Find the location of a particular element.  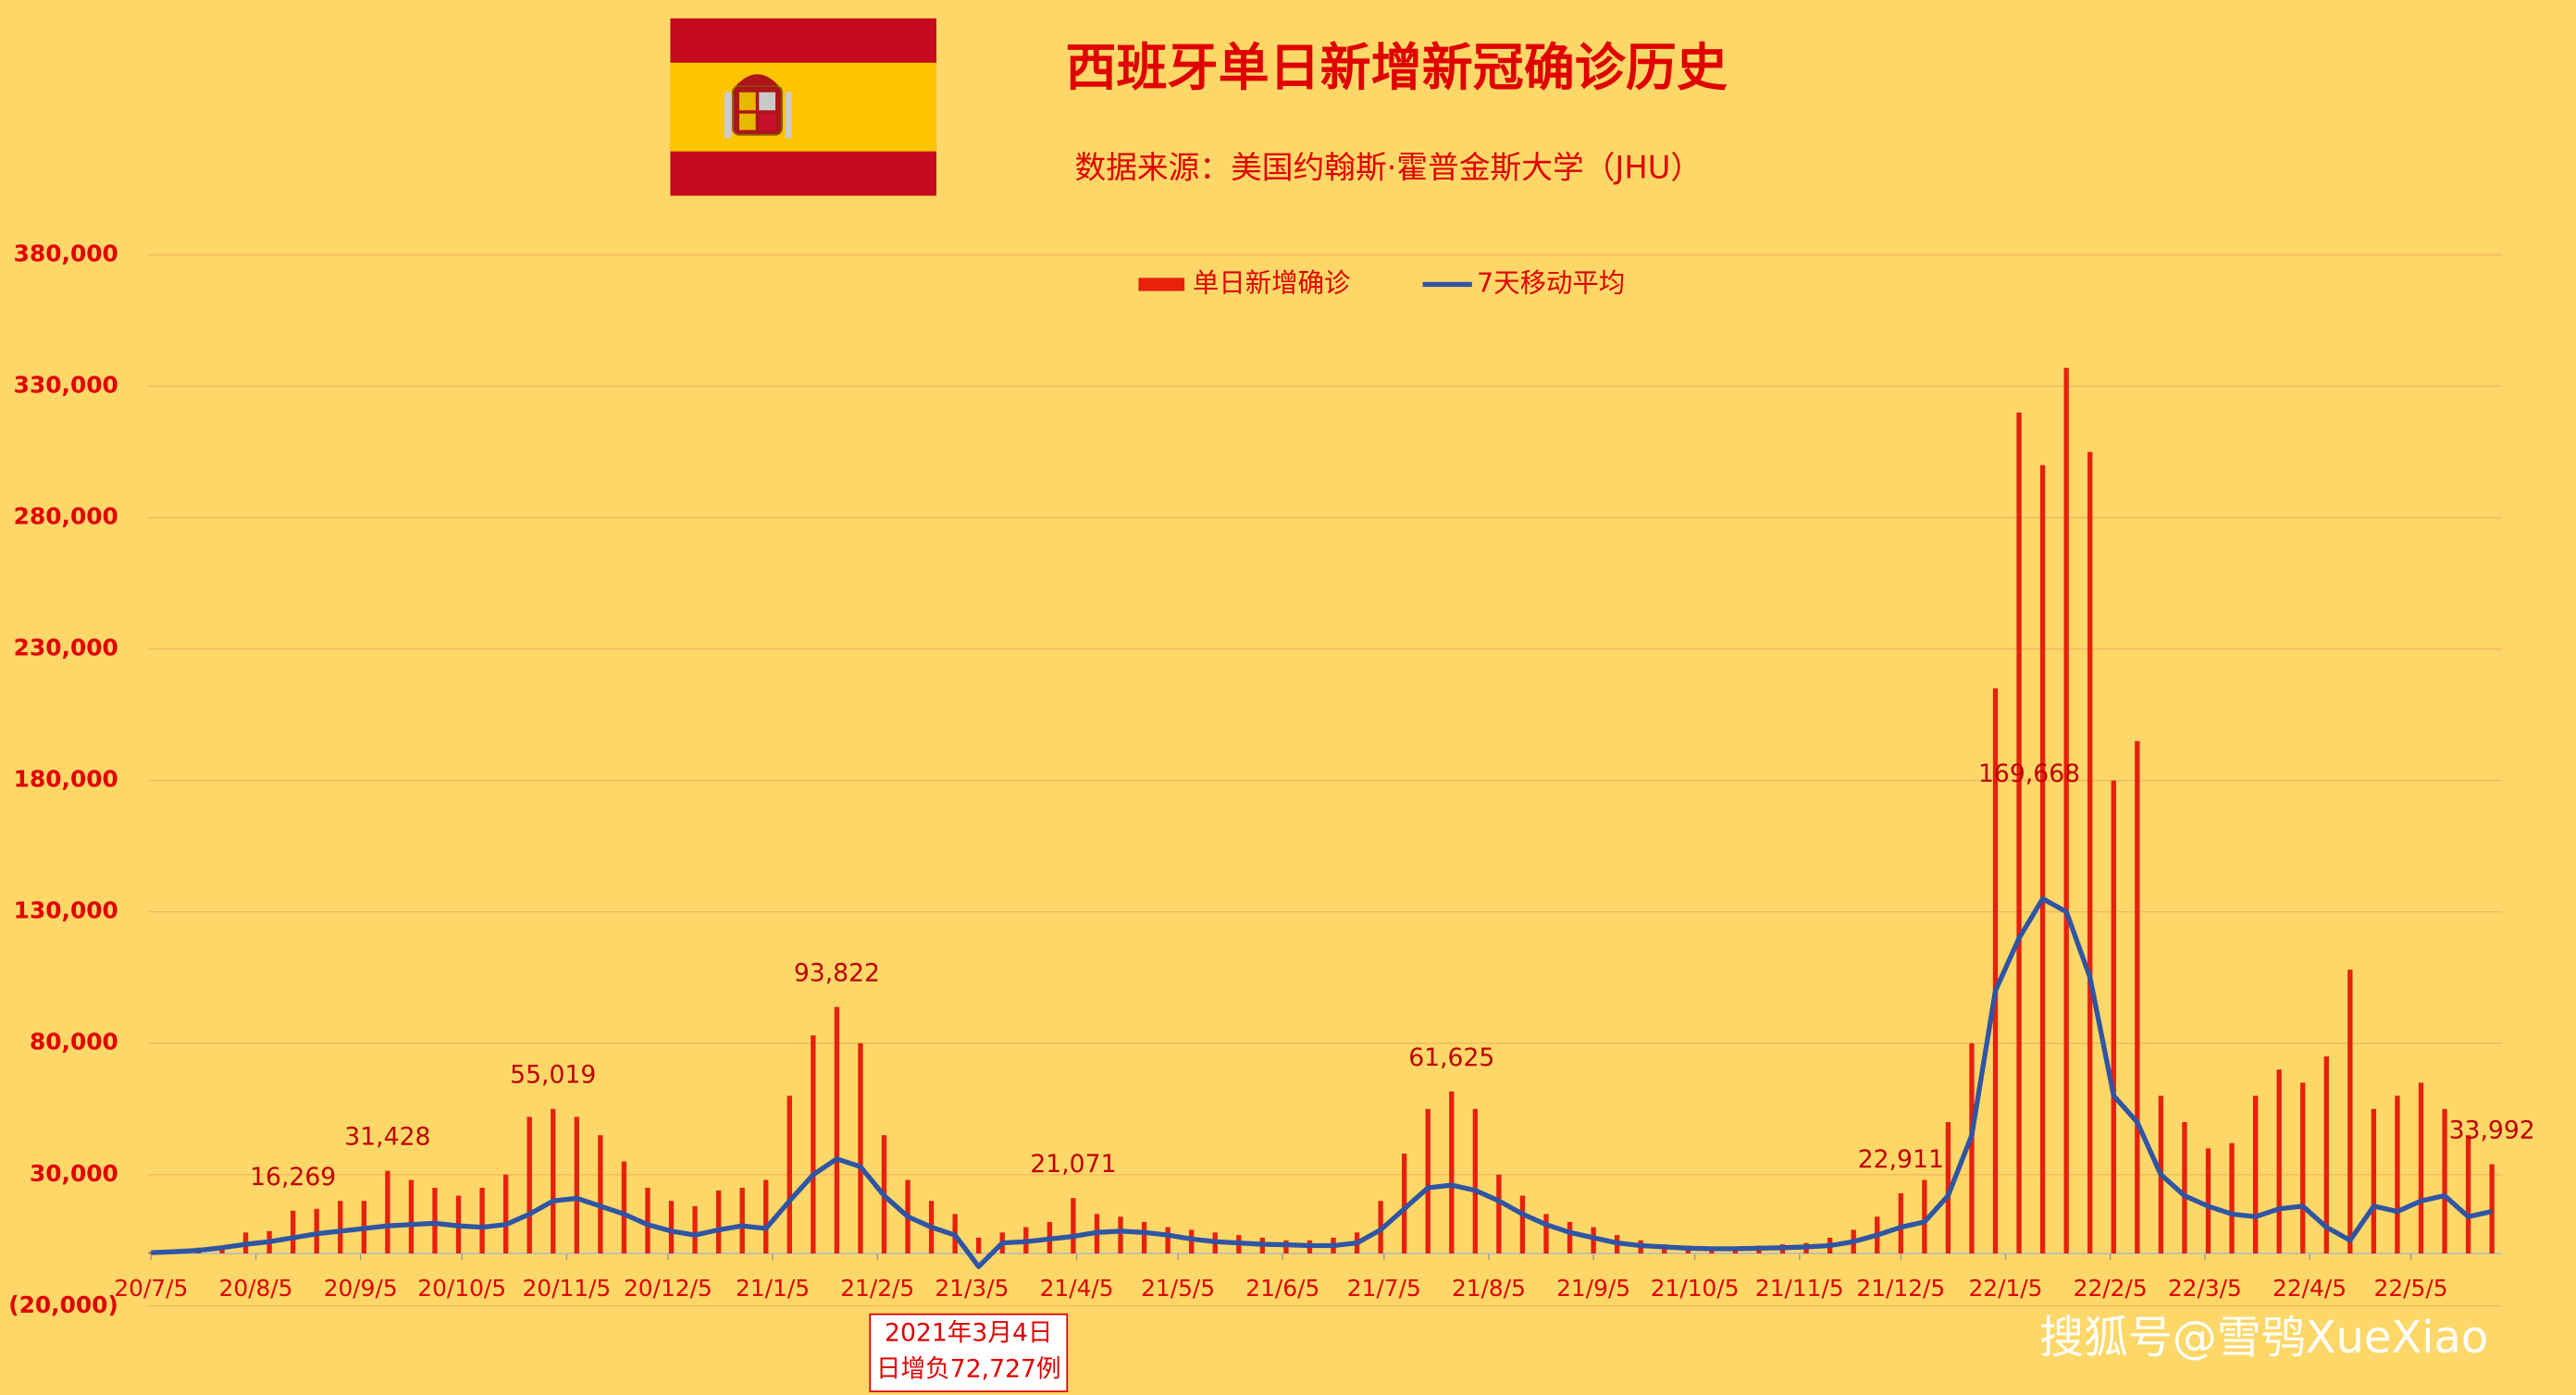

y-tick-label: 380,000 is located at coordinates (66, 254).